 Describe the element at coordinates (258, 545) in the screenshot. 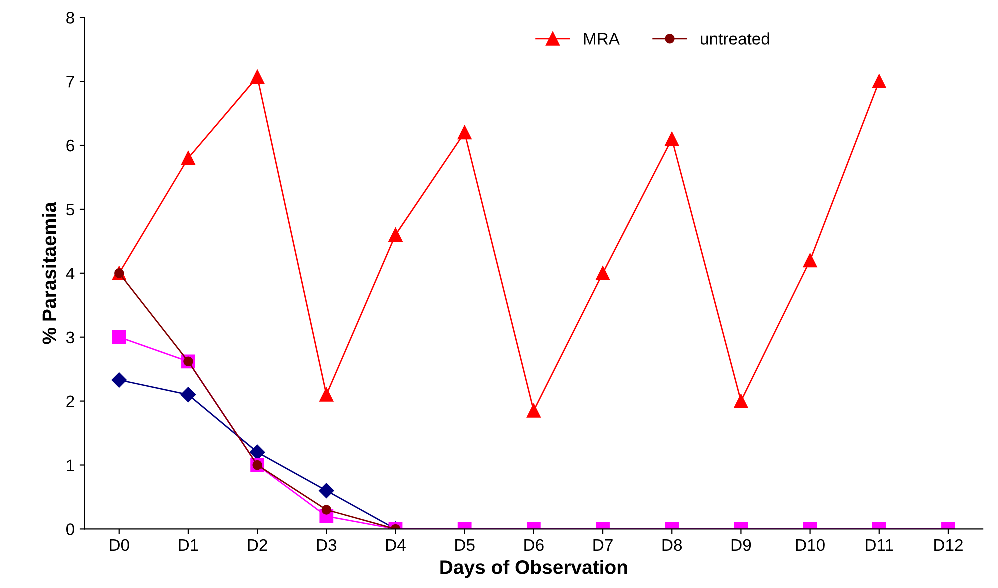

I see `x-tick-label: D2` at that location.